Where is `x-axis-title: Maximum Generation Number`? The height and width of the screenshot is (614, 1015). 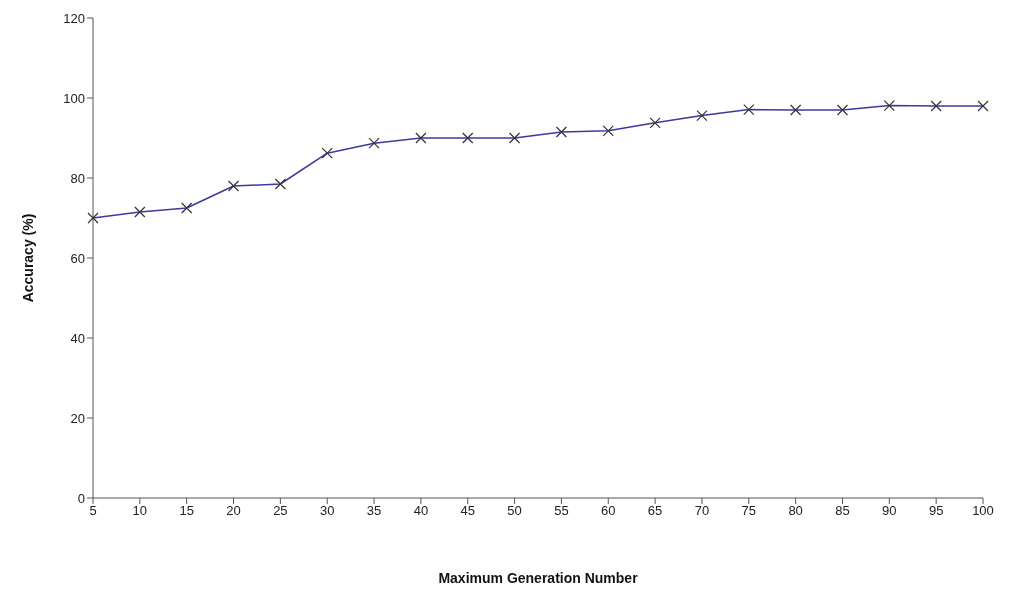
x-axis-title: Maximum Generation Number is located at coordinates (538, 578).